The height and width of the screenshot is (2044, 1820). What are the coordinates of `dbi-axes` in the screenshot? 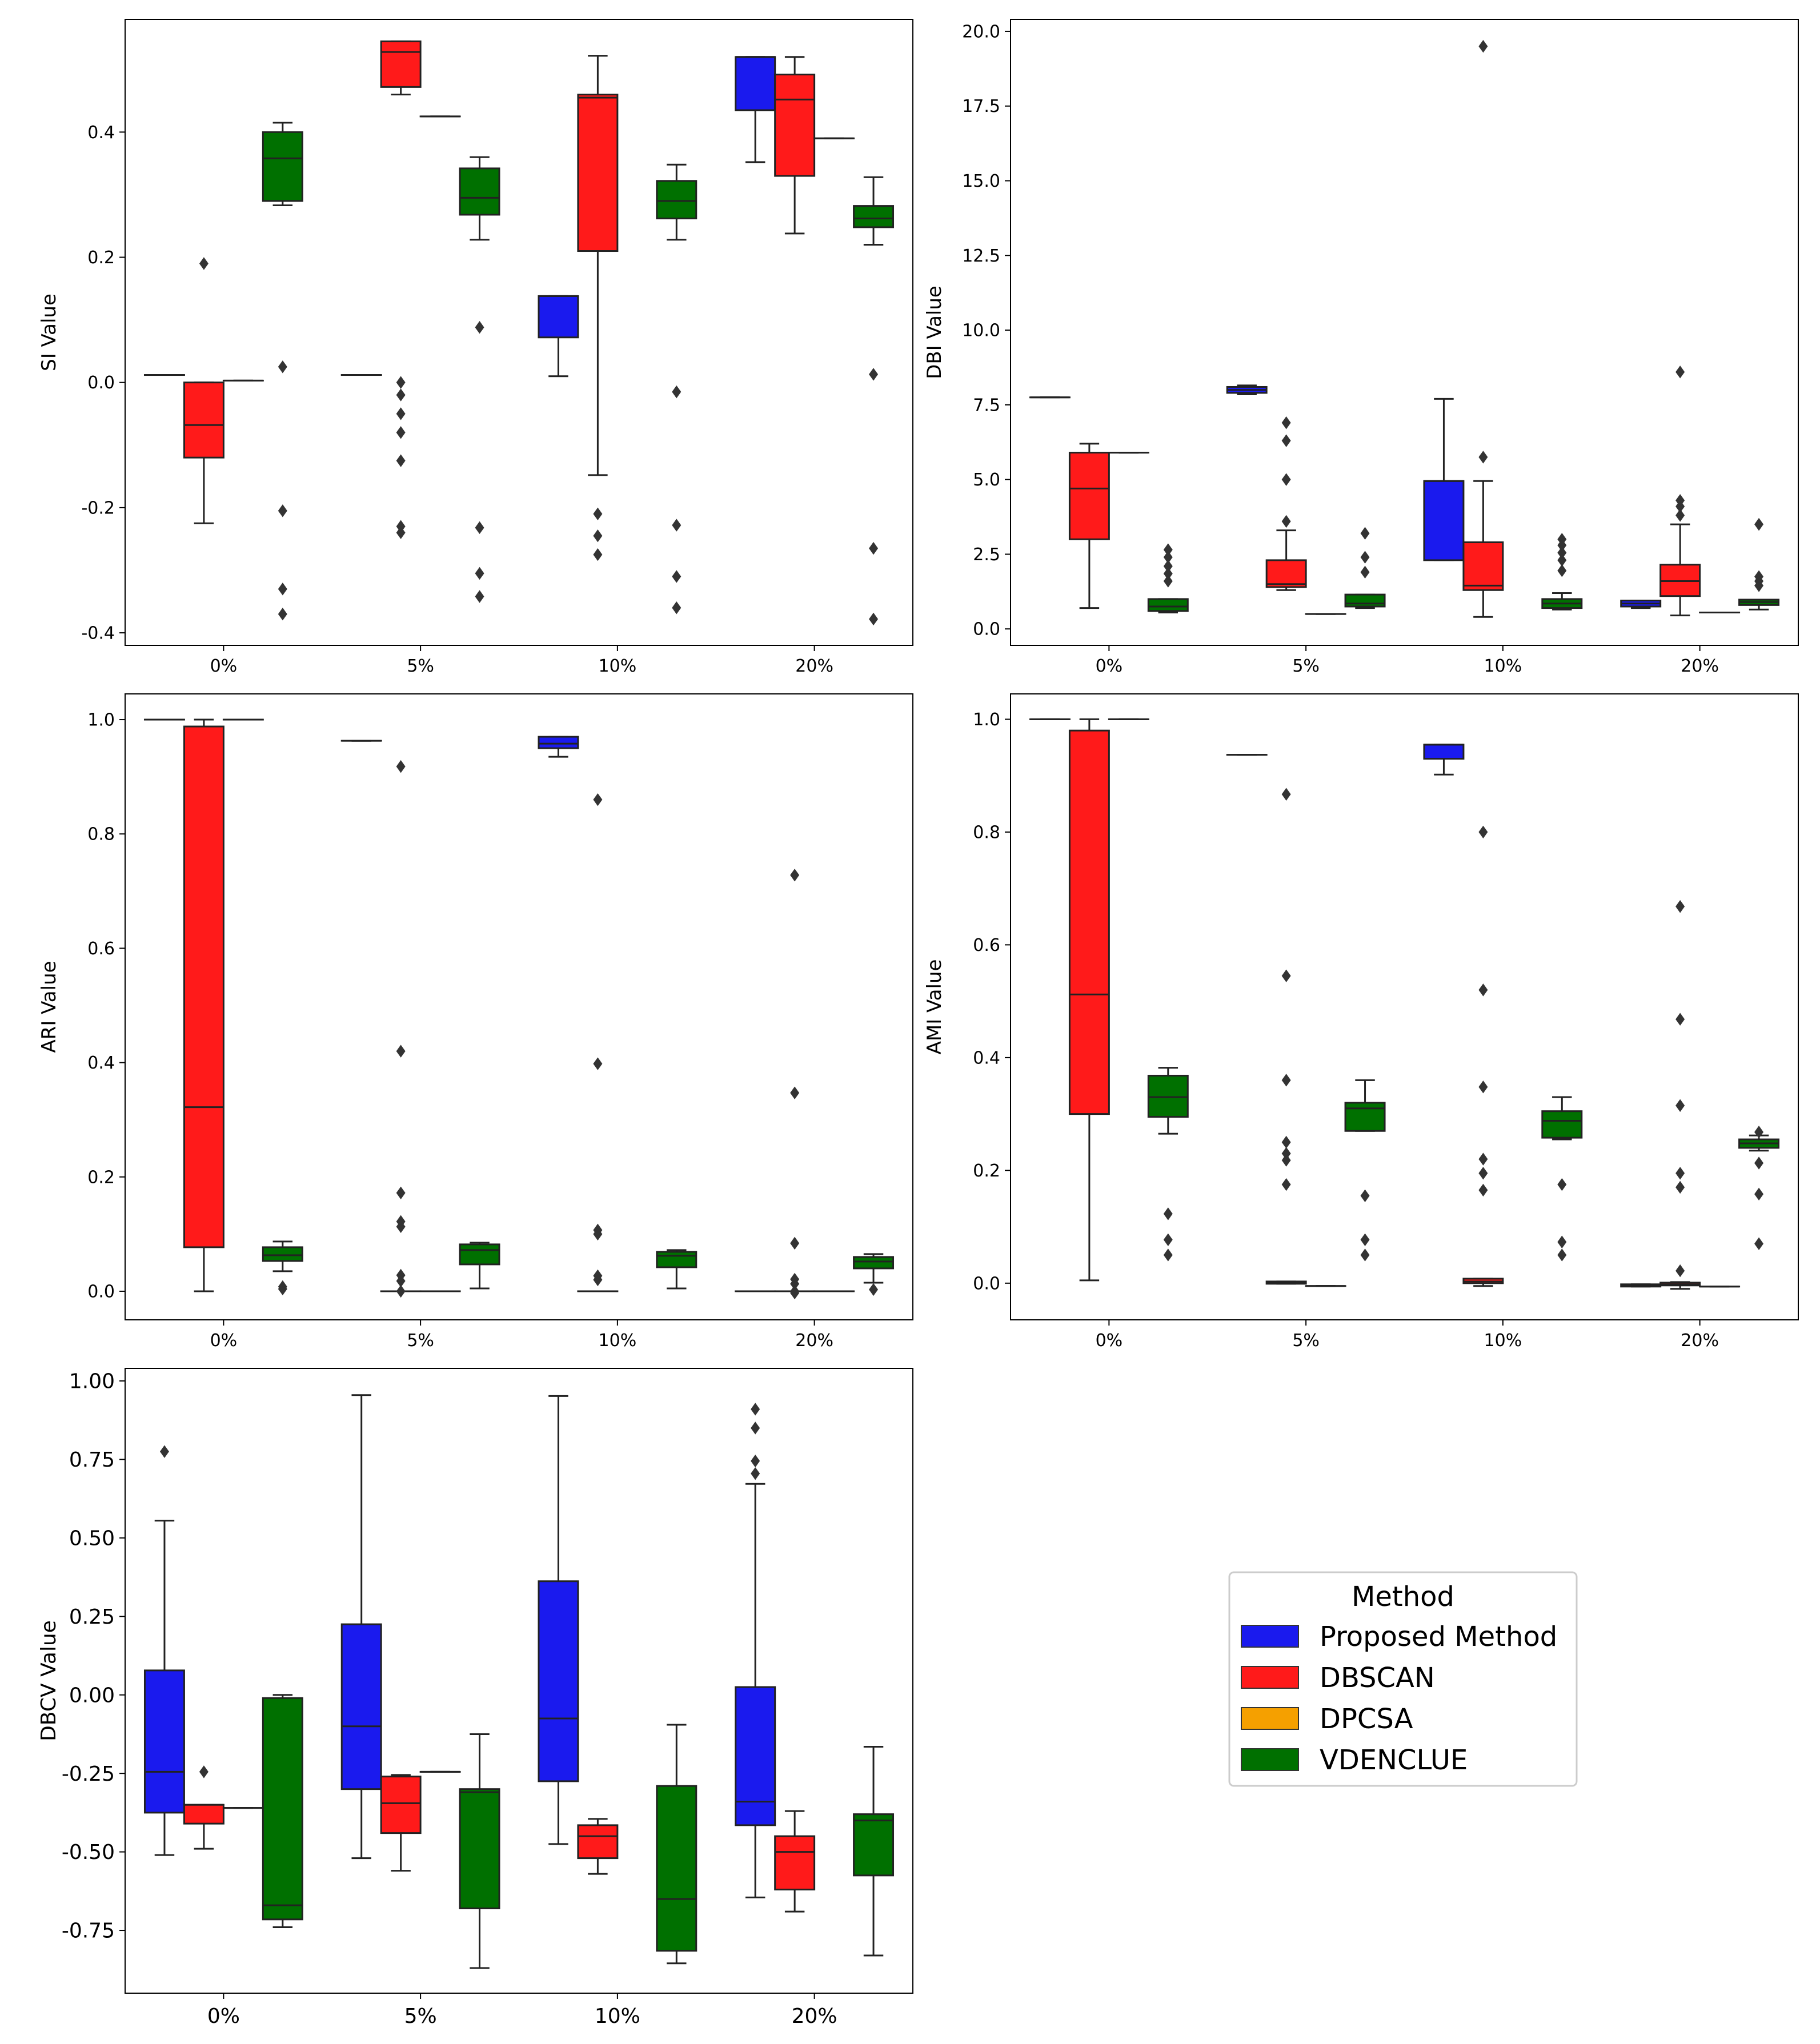 It's located at (1404, 332).